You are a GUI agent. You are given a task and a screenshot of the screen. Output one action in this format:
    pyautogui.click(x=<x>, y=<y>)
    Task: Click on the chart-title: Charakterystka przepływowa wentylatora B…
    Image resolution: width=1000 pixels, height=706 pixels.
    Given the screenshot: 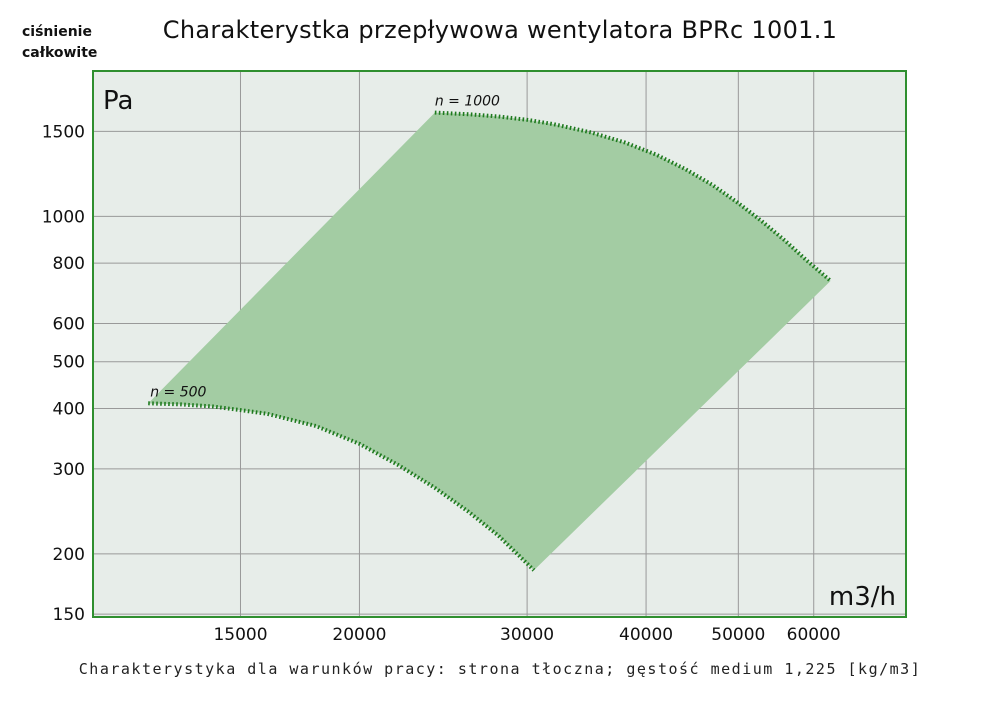 What is the action you would take?
    pyautogui.click(x=500, y=30)
    